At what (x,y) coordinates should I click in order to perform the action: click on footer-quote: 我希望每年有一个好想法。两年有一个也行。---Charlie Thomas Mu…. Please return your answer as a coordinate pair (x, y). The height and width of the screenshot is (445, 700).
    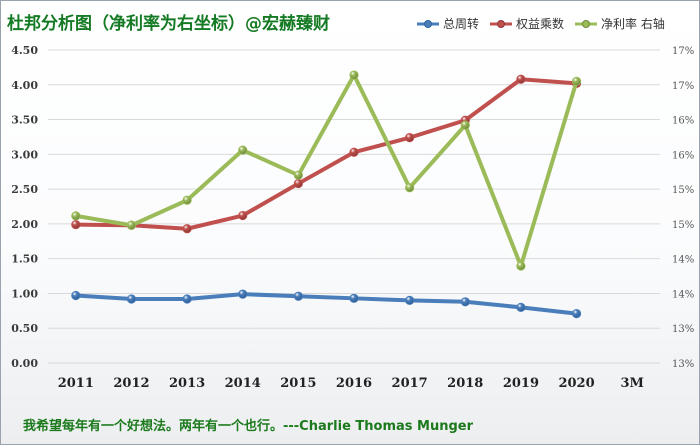
    Looking at the image, I should click on (248, 426).